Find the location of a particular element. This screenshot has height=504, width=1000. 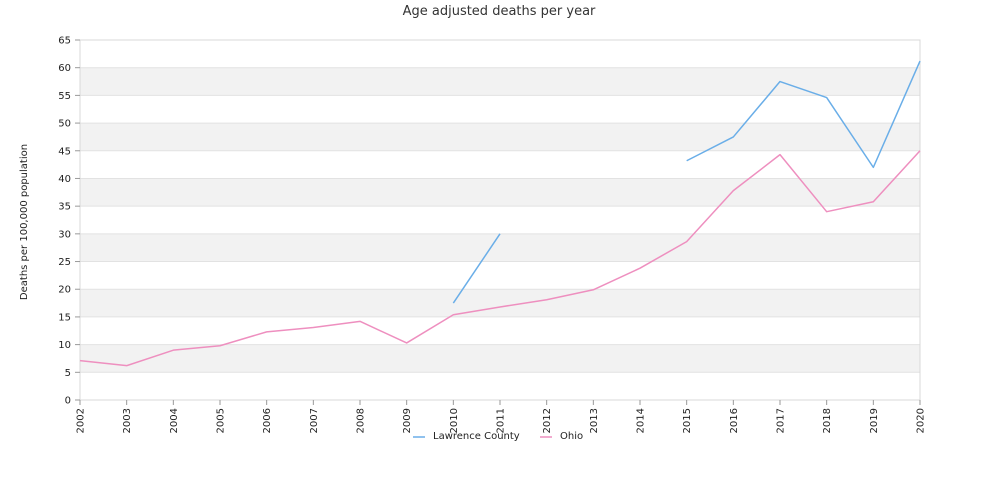

x-tick-label: 2005 is located at coordinates (221, 420).